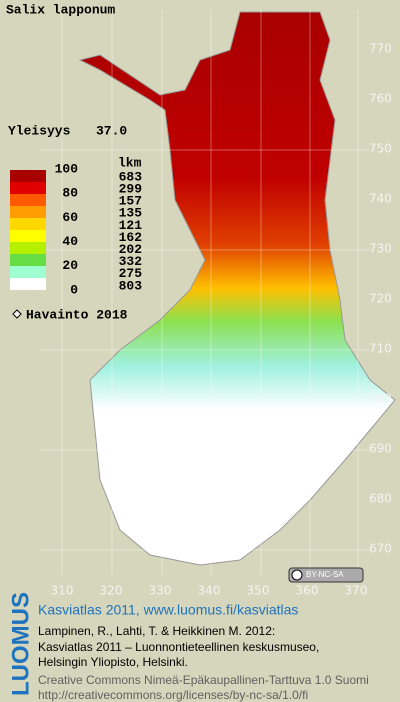  Describe the element at coordinates (70, 241) in the screenshot. I see `legend-scale-label: 40` at that location.